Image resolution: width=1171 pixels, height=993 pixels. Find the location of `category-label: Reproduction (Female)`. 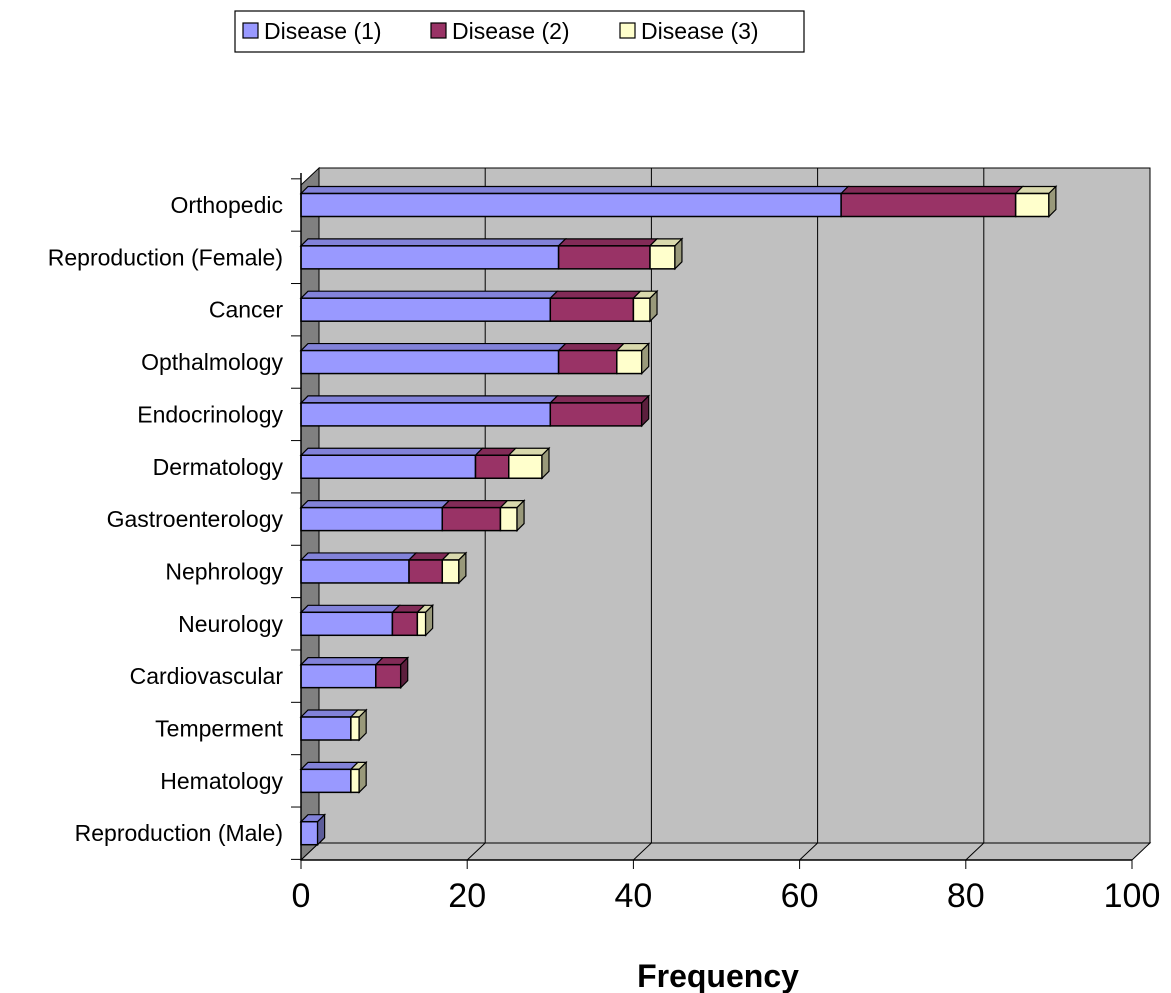

category-label: Reproduction (Female) is located at coordinates (165, 257).